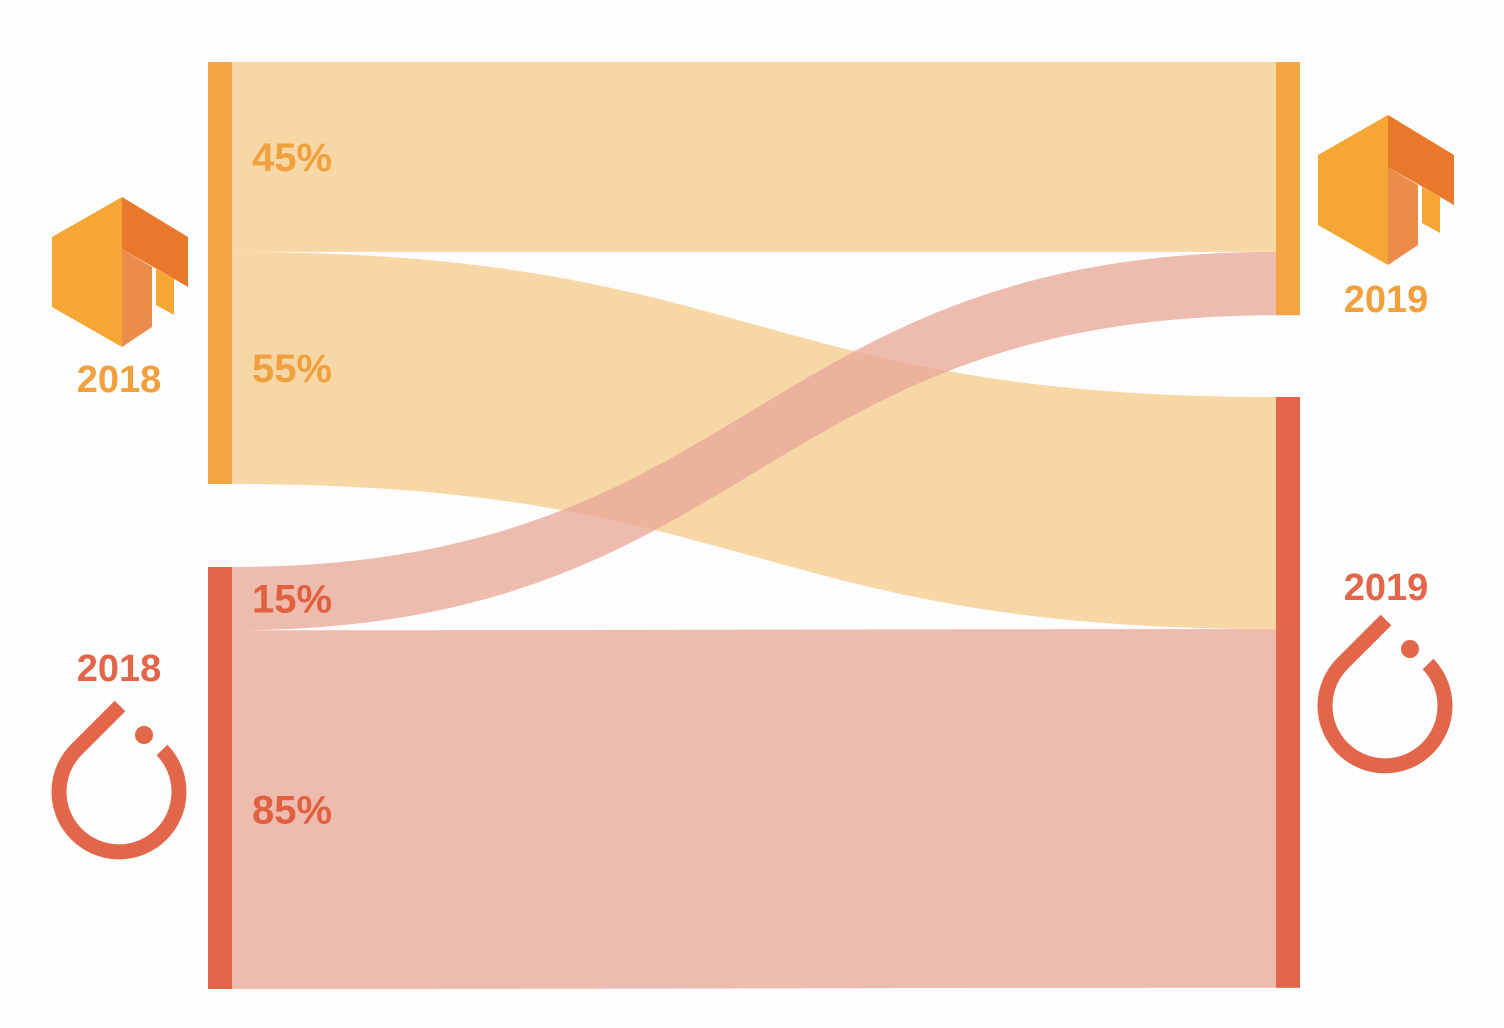  Describe the element at coordinates (119, 669) in the screenshot. I see `year-label-pt-2018: 2018` at that location.